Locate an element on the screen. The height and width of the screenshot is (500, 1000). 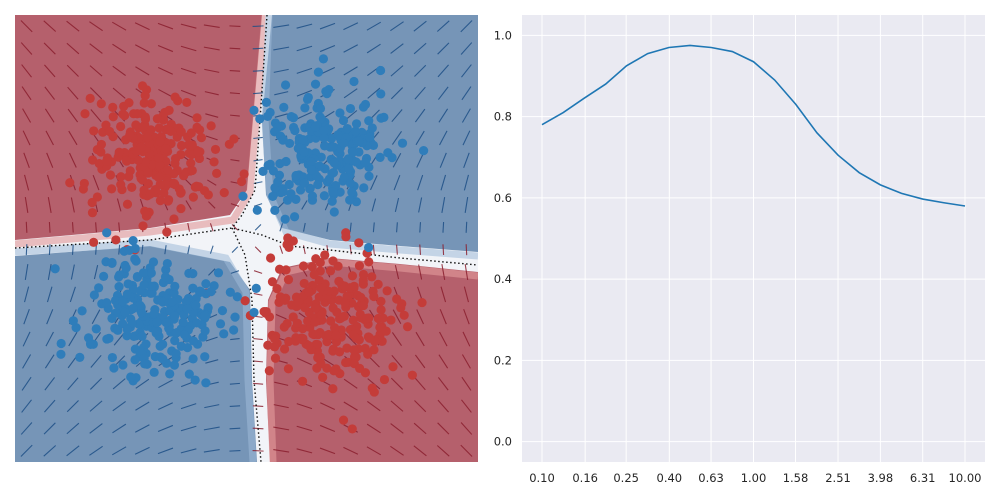
x-tick-label: 0.10 is located at coordinates (542, 478).